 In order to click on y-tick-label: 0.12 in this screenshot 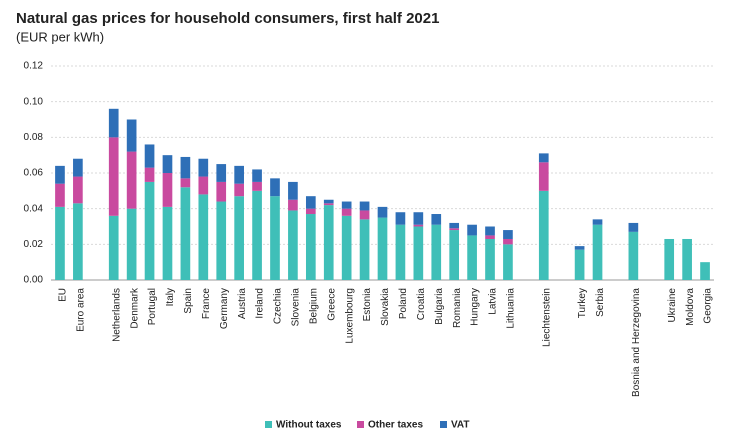, I will do `click(34, 66)`.